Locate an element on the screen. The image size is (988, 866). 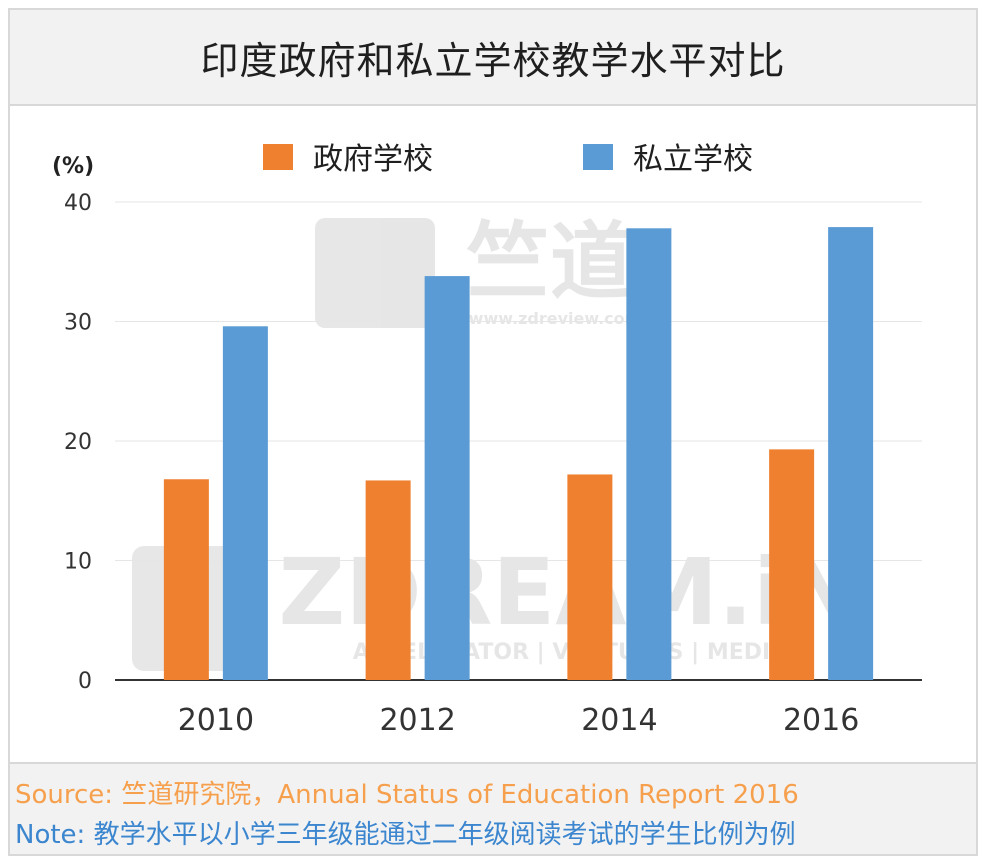
x-tick-label: 2014 is located at coordinates (619, 720).